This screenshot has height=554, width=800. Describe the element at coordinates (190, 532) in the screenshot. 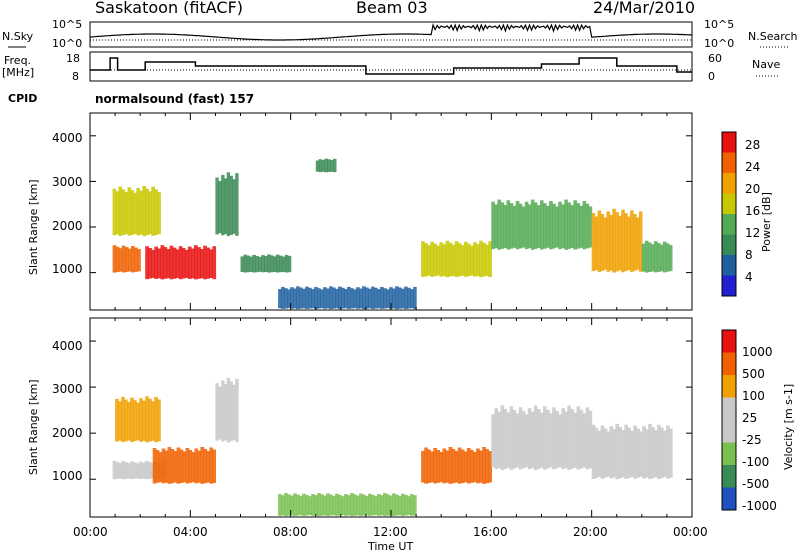

I see `xtick-0400: 04:00` at that location.